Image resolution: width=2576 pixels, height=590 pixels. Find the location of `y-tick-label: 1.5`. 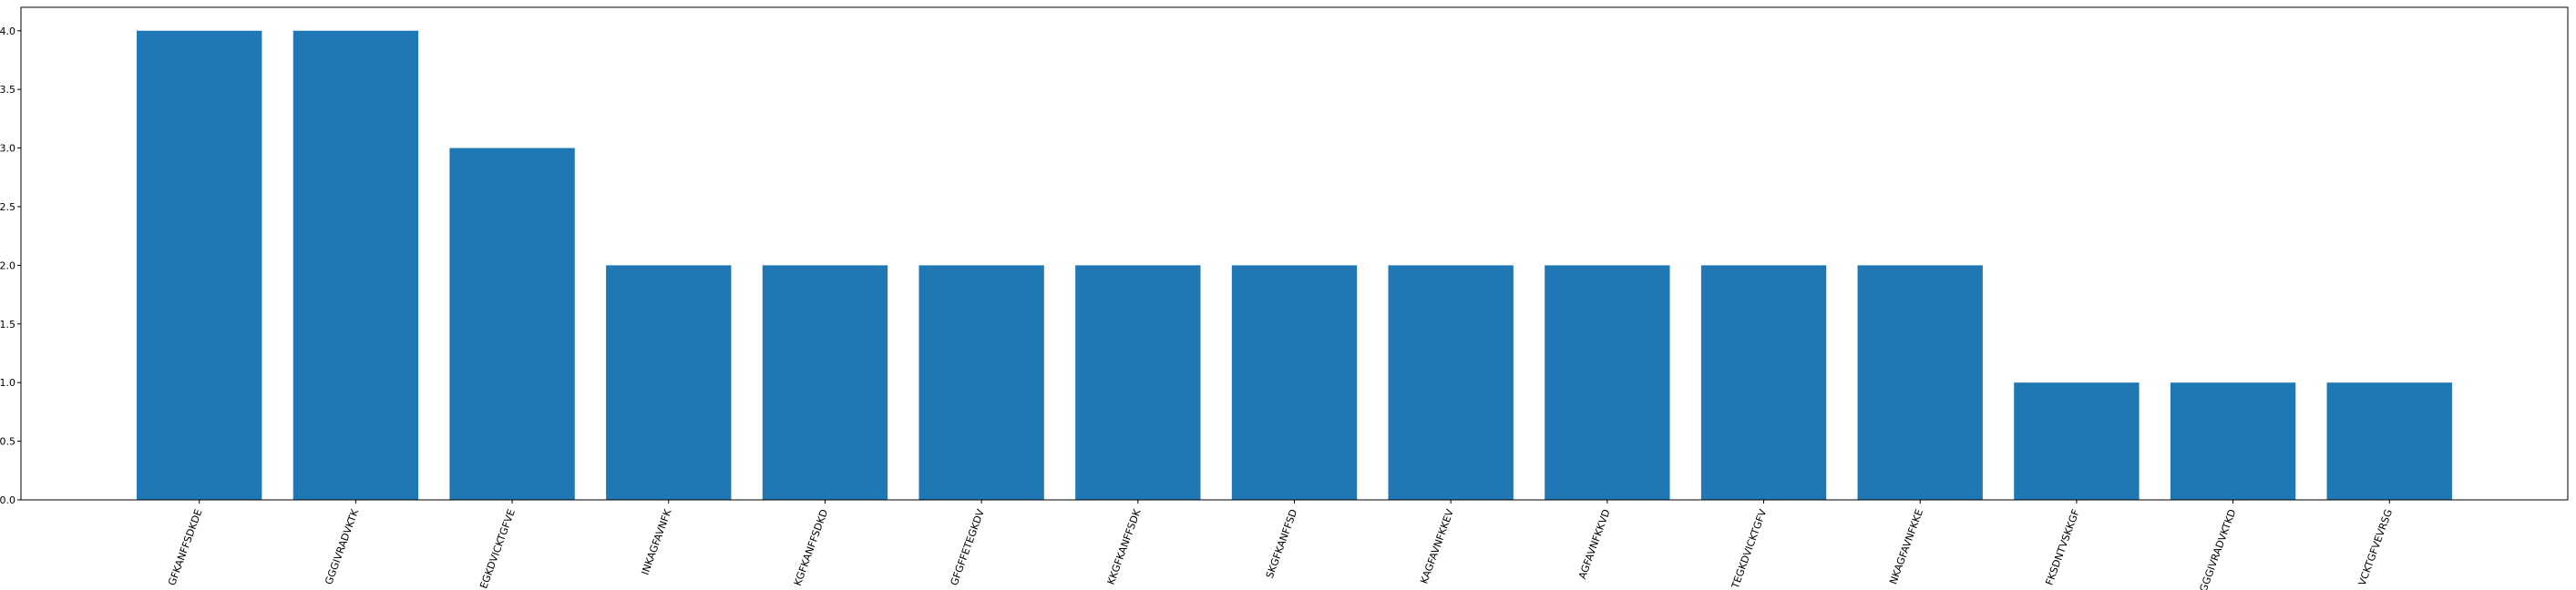

y-tick-label: 1.5 is located at coordinates (8, 325).